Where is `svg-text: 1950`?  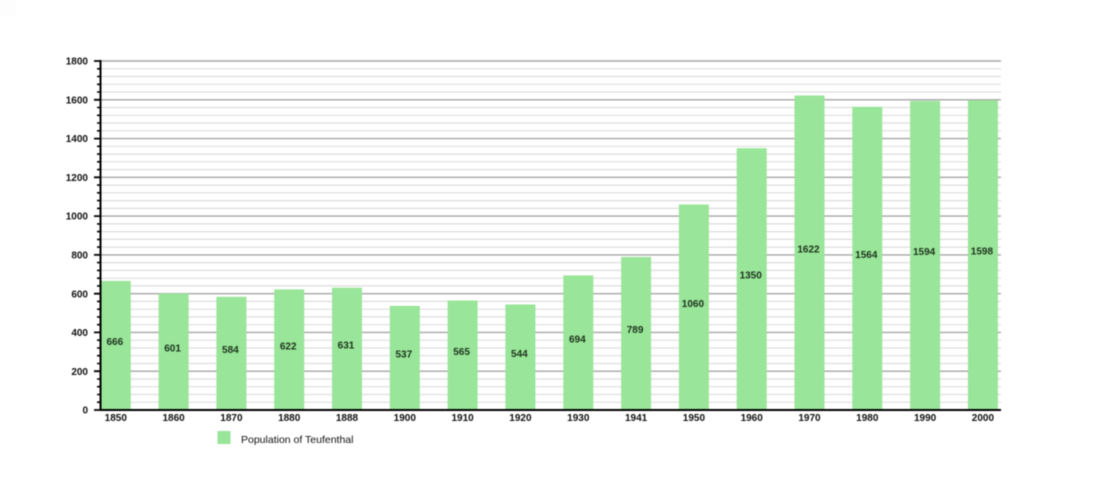
svg-text: 1950 is located at coordinates (694, 418).